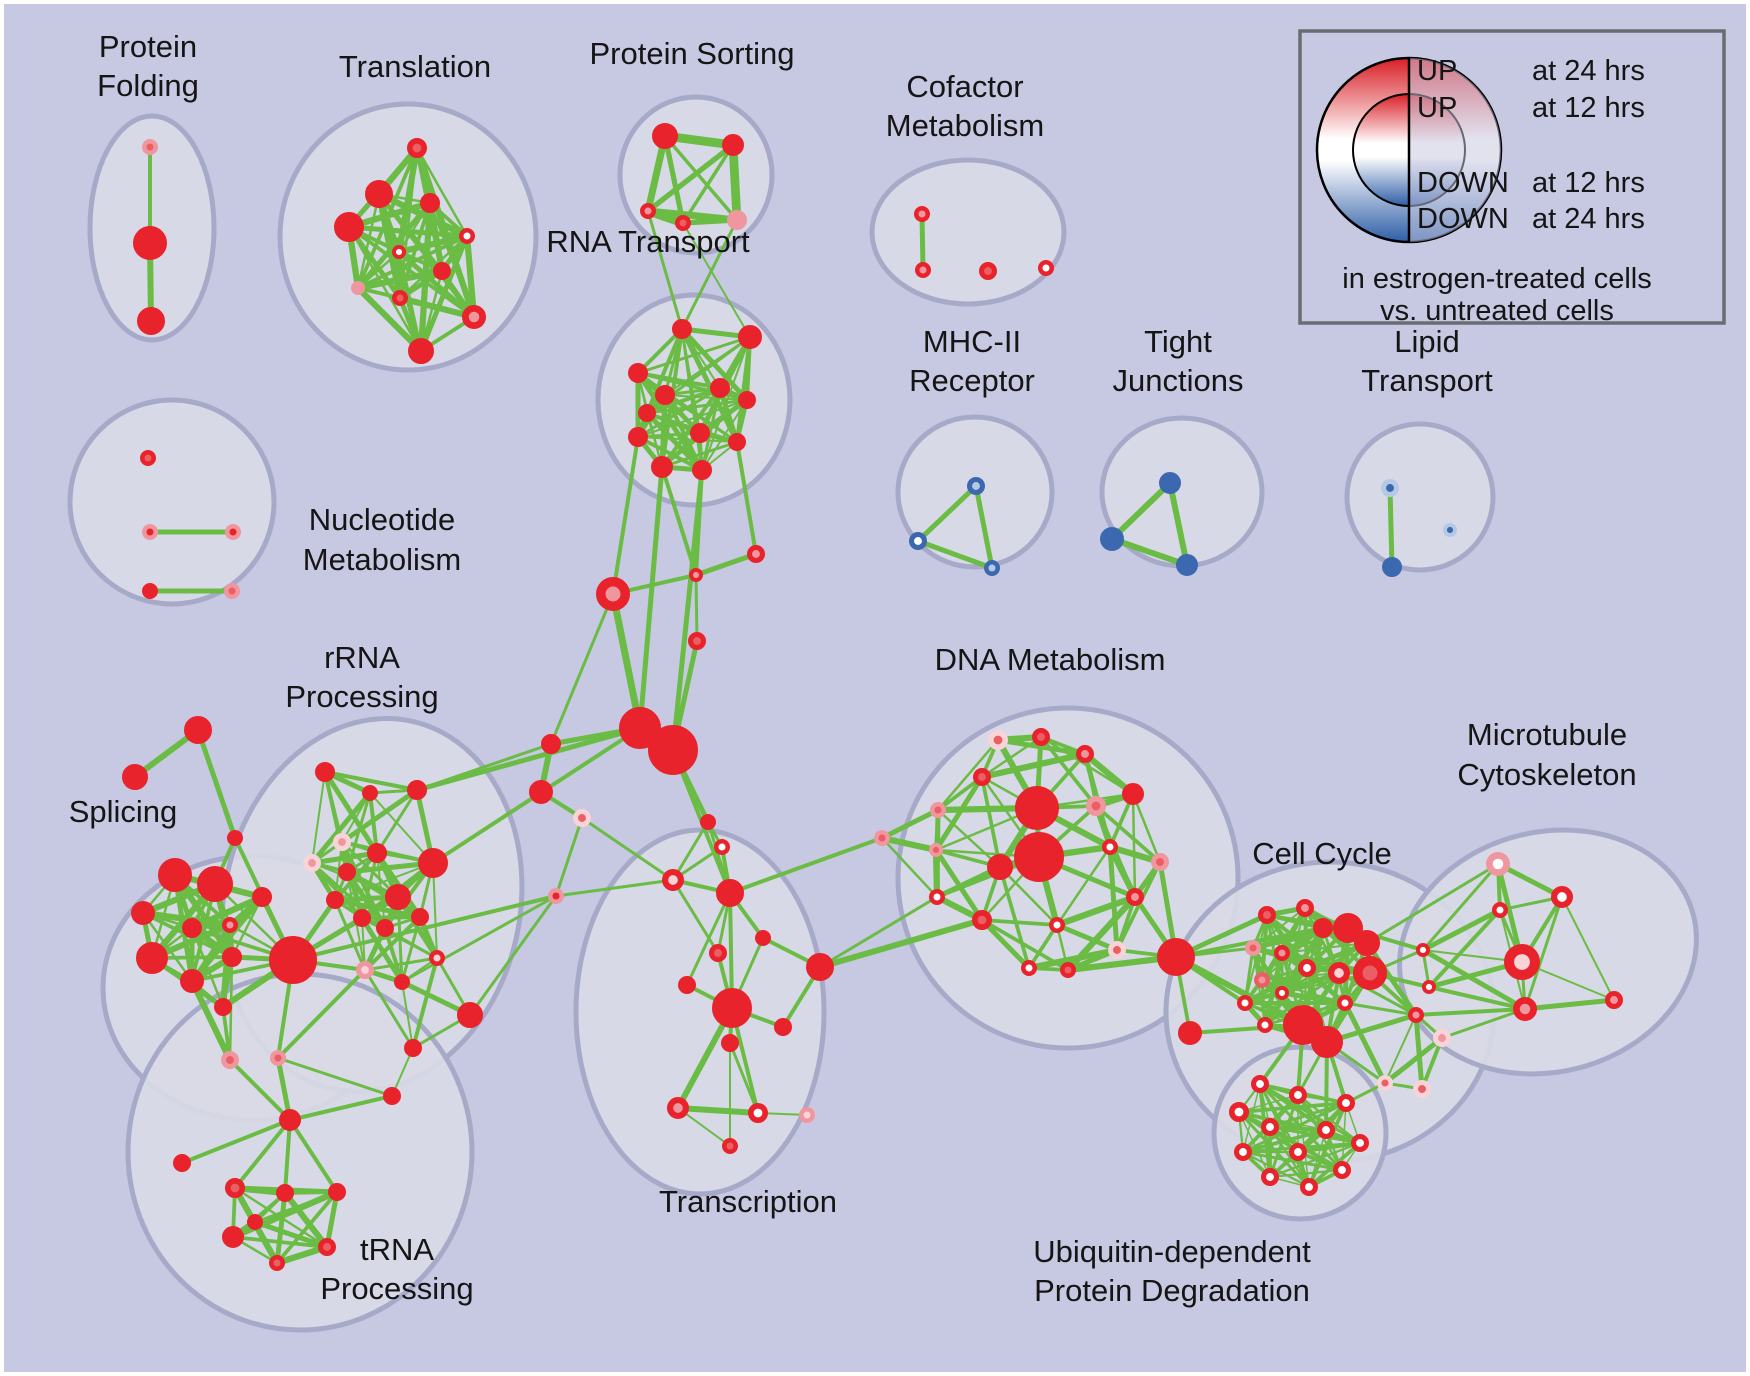  I want to click on edge-splicing, so click(186, 919).